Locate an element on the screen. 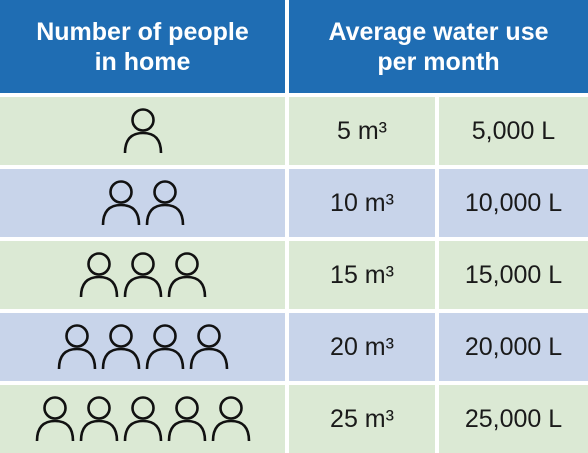  volume-cell: 25 m³ is located at coordinates (362, 419).